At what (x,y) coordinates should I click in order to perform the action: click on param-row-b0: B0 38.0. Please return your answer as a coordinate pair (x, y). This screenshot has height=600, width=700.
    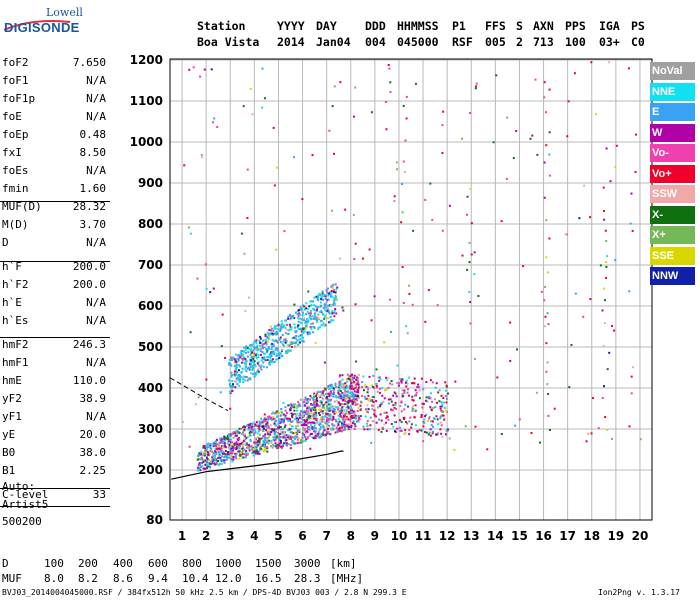
    Looking at the image, I should click on (55, 455).